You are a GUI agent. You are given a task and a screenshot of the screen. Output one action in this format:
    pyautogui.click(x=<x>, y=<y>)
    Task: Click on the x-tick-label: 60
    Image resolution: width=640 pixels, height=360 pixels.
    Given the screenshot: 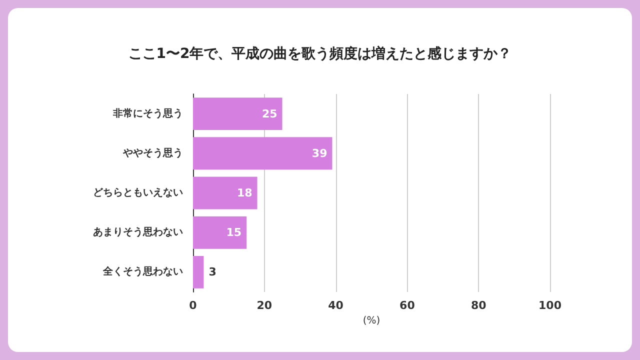 What is the action you would take?
    pyautogui.click(x=408, y=305)
    